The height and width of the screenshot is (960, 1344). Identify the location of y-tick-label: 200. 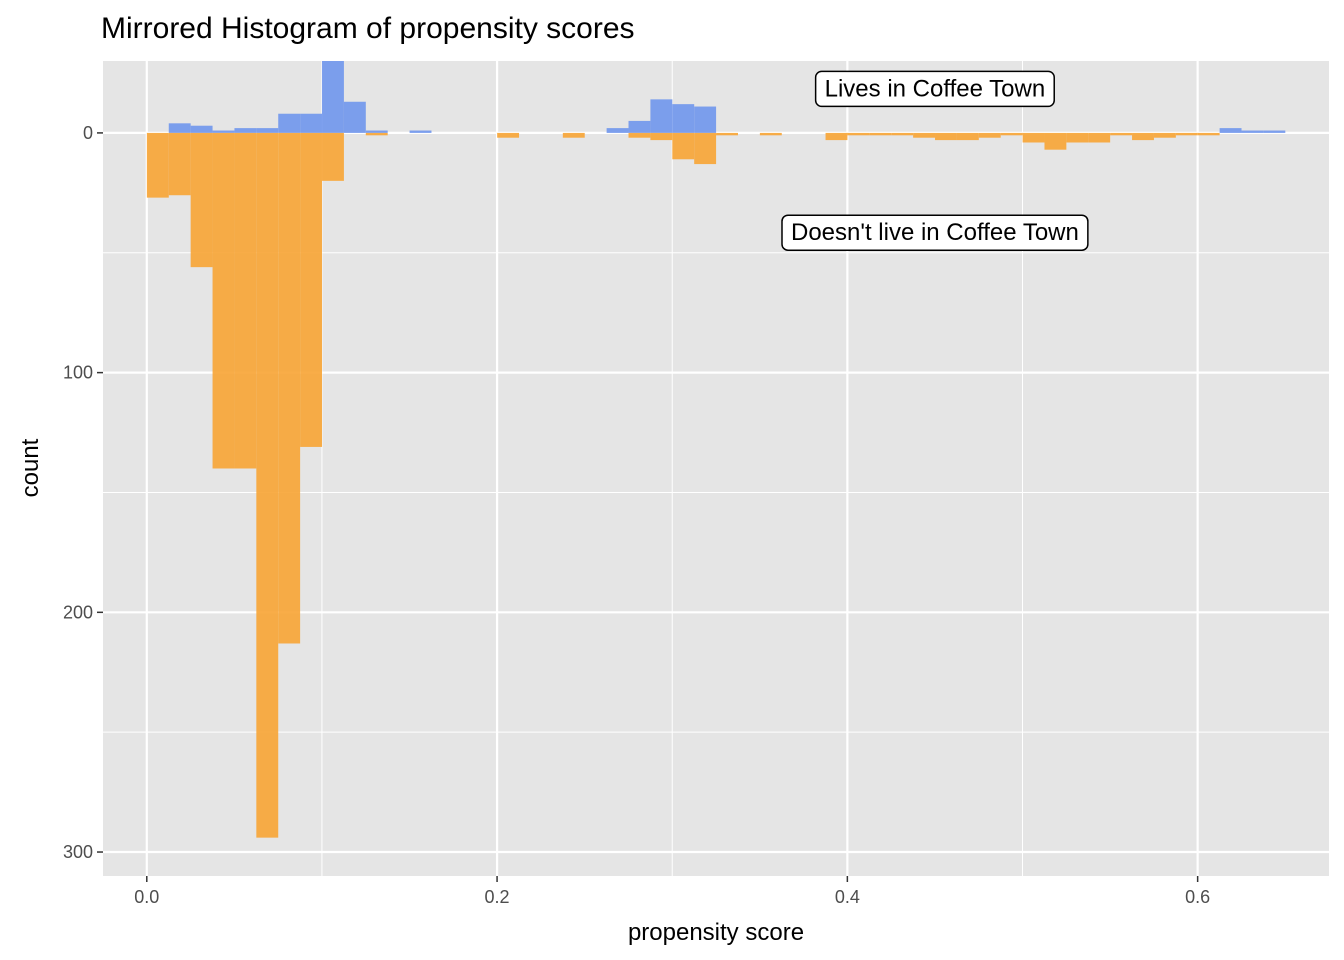
(78, 612).